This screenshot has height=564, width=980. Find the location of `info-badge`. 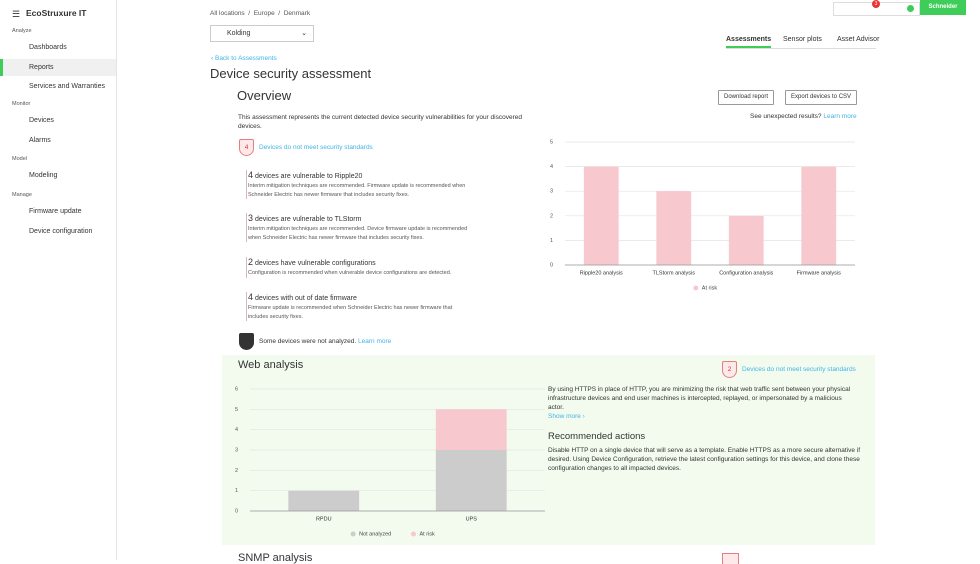

info-badge is located at coordinates (246, 341).